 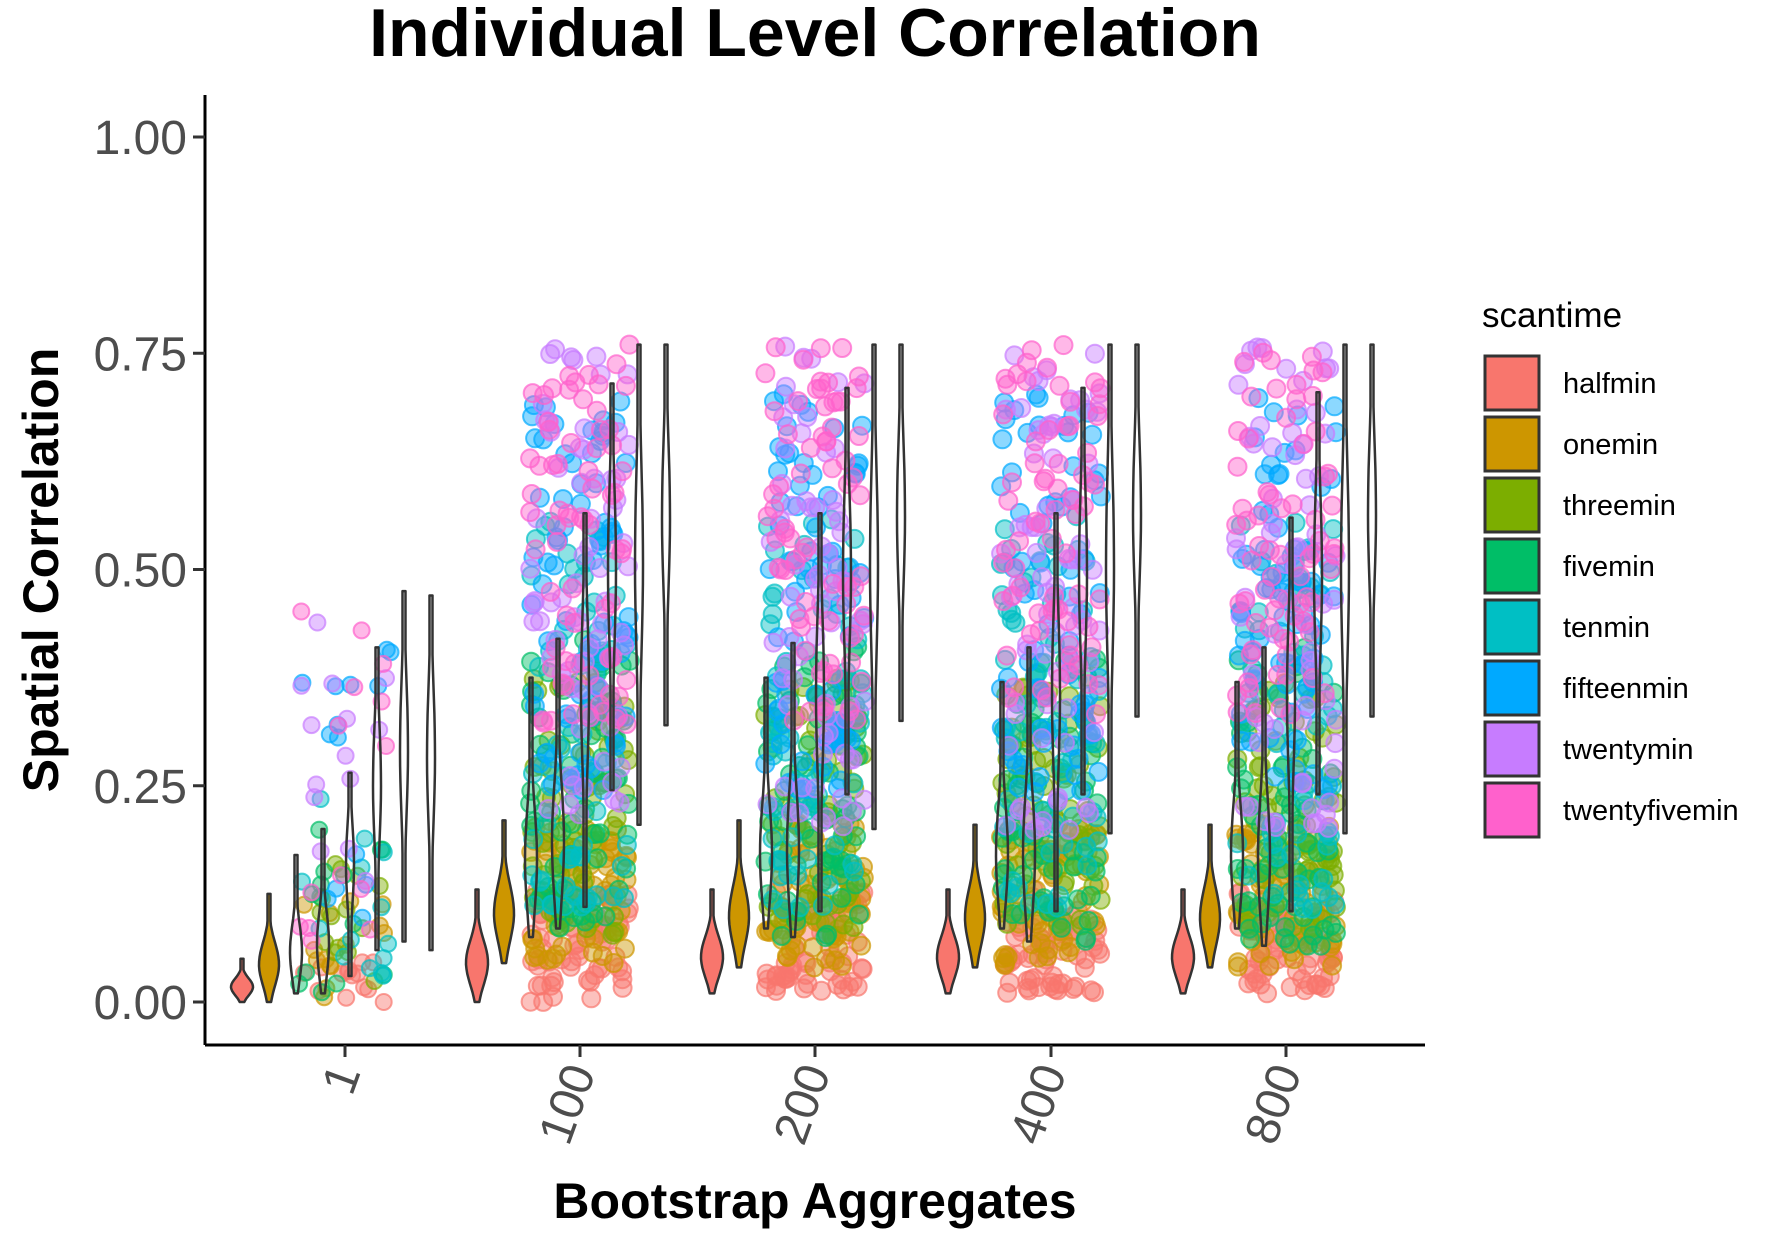 What do you see at coordinates (1512, 688) in the screenshot?
I see `legend-key-fifteenmin` at bounding box center [1512, 688].